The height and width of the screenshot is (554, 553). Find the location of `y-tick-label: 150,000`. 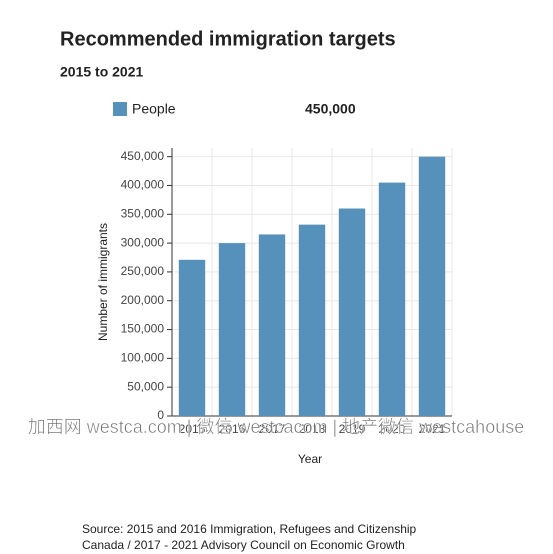

y-tick-label: 150,000 is located at coordinates (143, 329).